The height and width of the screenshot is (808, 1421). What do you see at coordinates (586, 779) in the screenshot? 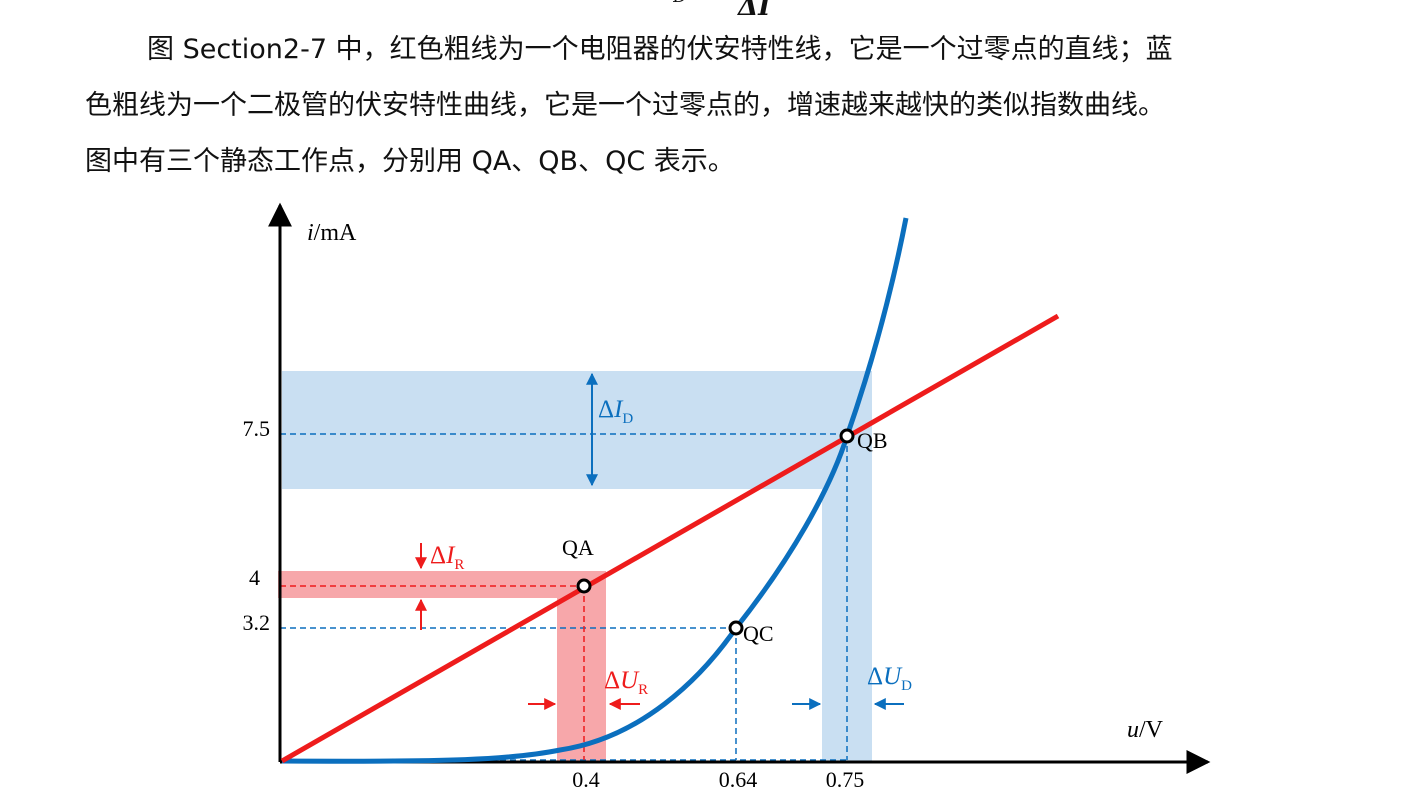
I see `x-tick-0-4: 0.4` at bounding box center [586, 779].